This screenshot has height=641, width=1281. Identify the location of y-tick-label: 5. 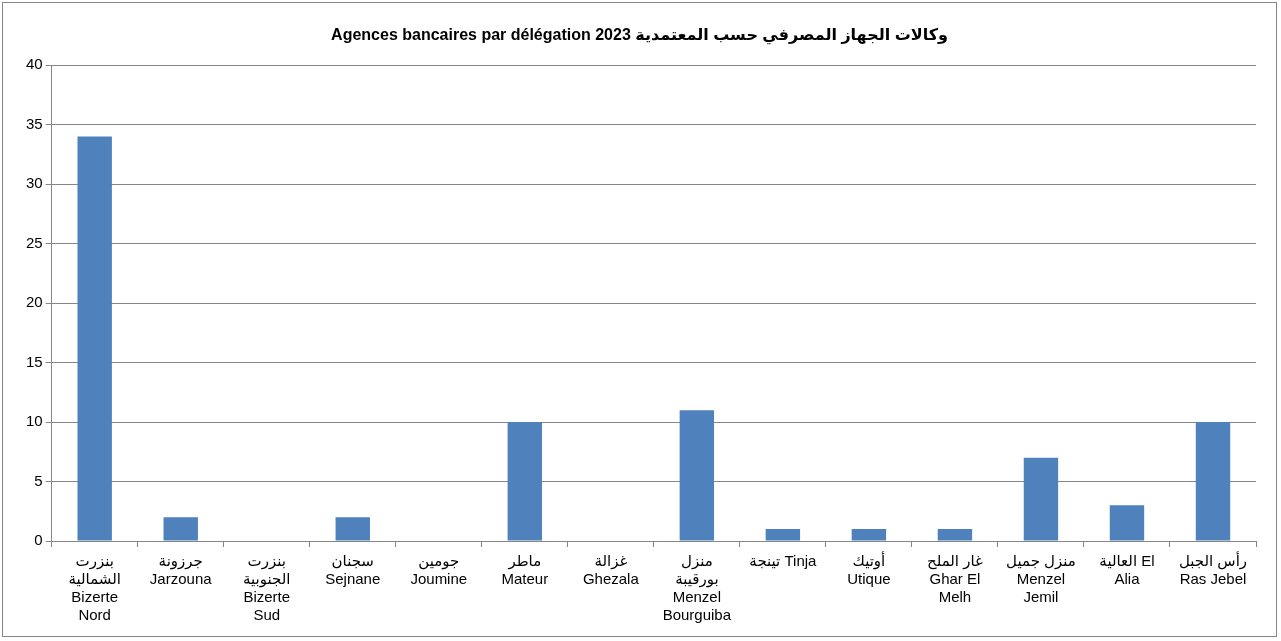
(38, 480).